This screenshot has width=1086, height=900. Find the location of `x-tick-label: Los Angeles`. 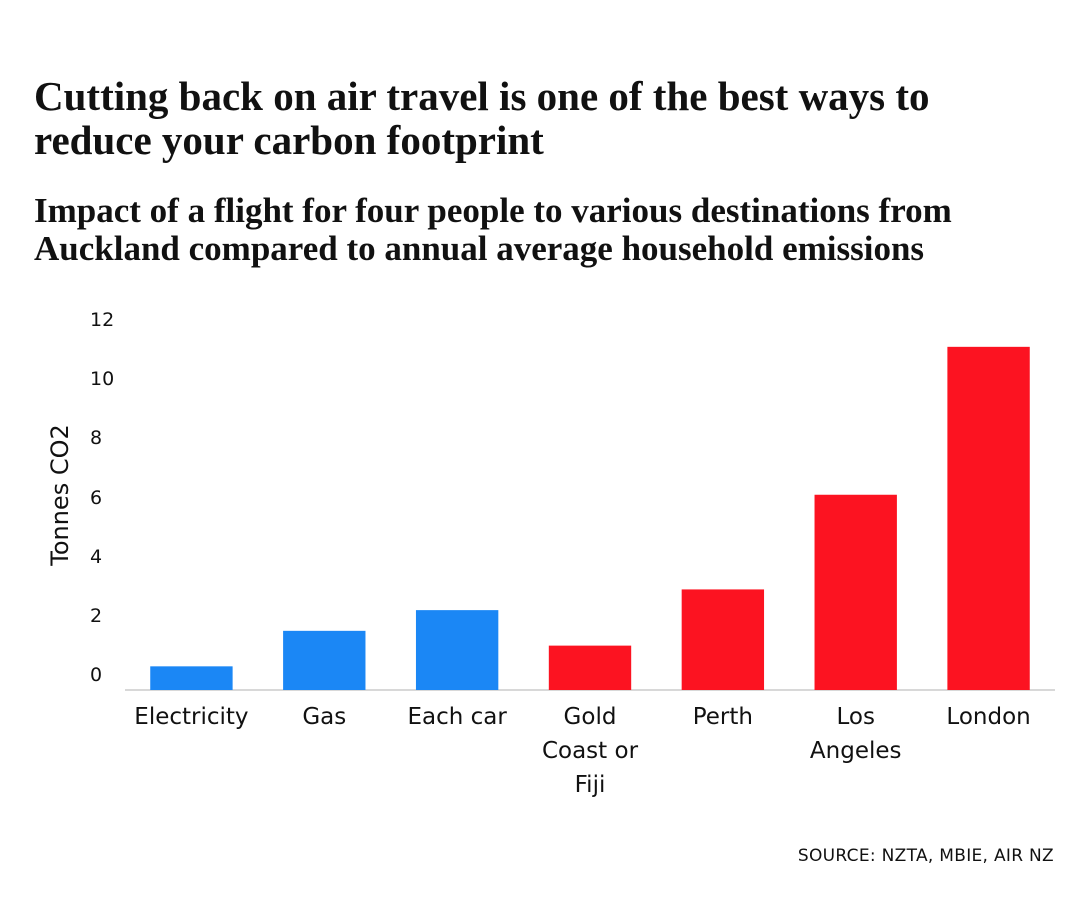

x-tick-label: Los Angeles is located at coordinates (855, 734).